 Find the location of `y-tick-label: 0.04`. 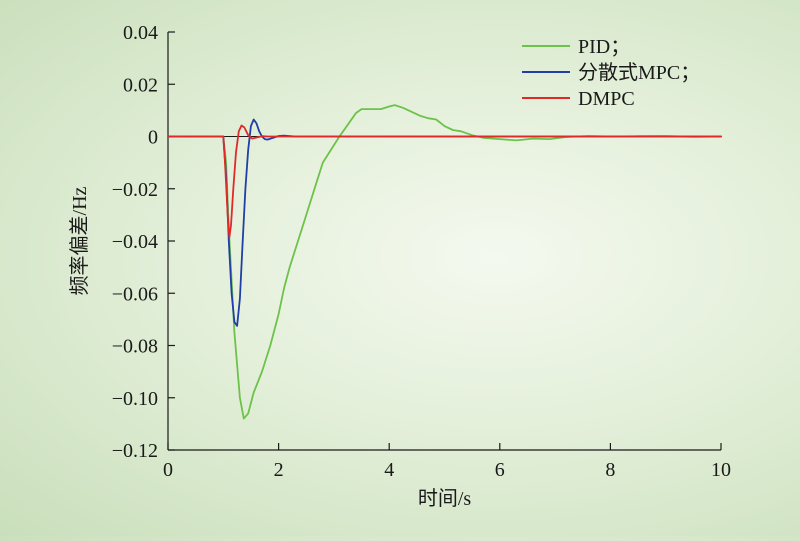

y-tick-label: 0.04 is located at coordinates (140, 33).